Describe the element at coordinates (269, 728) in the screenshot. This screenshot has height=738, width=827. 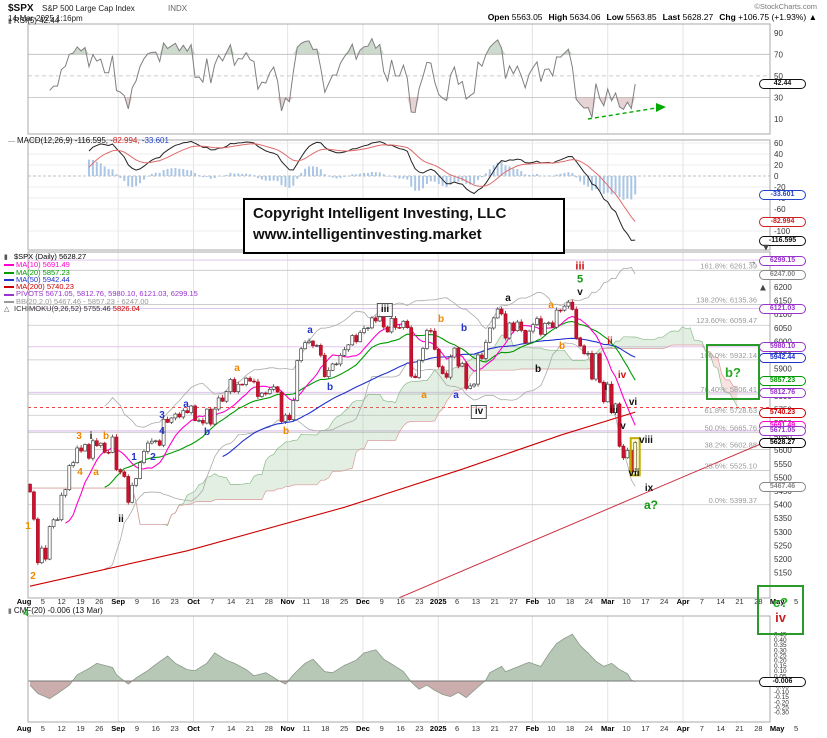
I see `date-axis-label: 28` at that location.